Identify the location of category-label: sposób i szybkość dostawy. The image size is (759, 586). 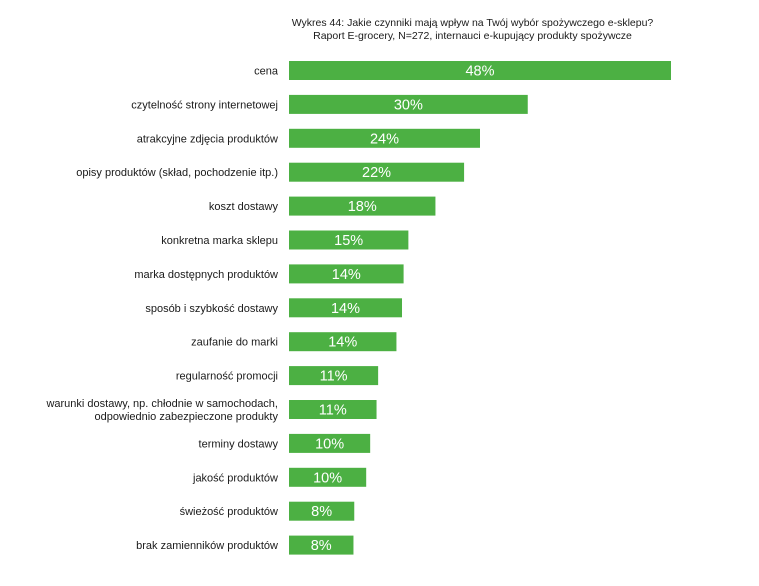
(211, 309).